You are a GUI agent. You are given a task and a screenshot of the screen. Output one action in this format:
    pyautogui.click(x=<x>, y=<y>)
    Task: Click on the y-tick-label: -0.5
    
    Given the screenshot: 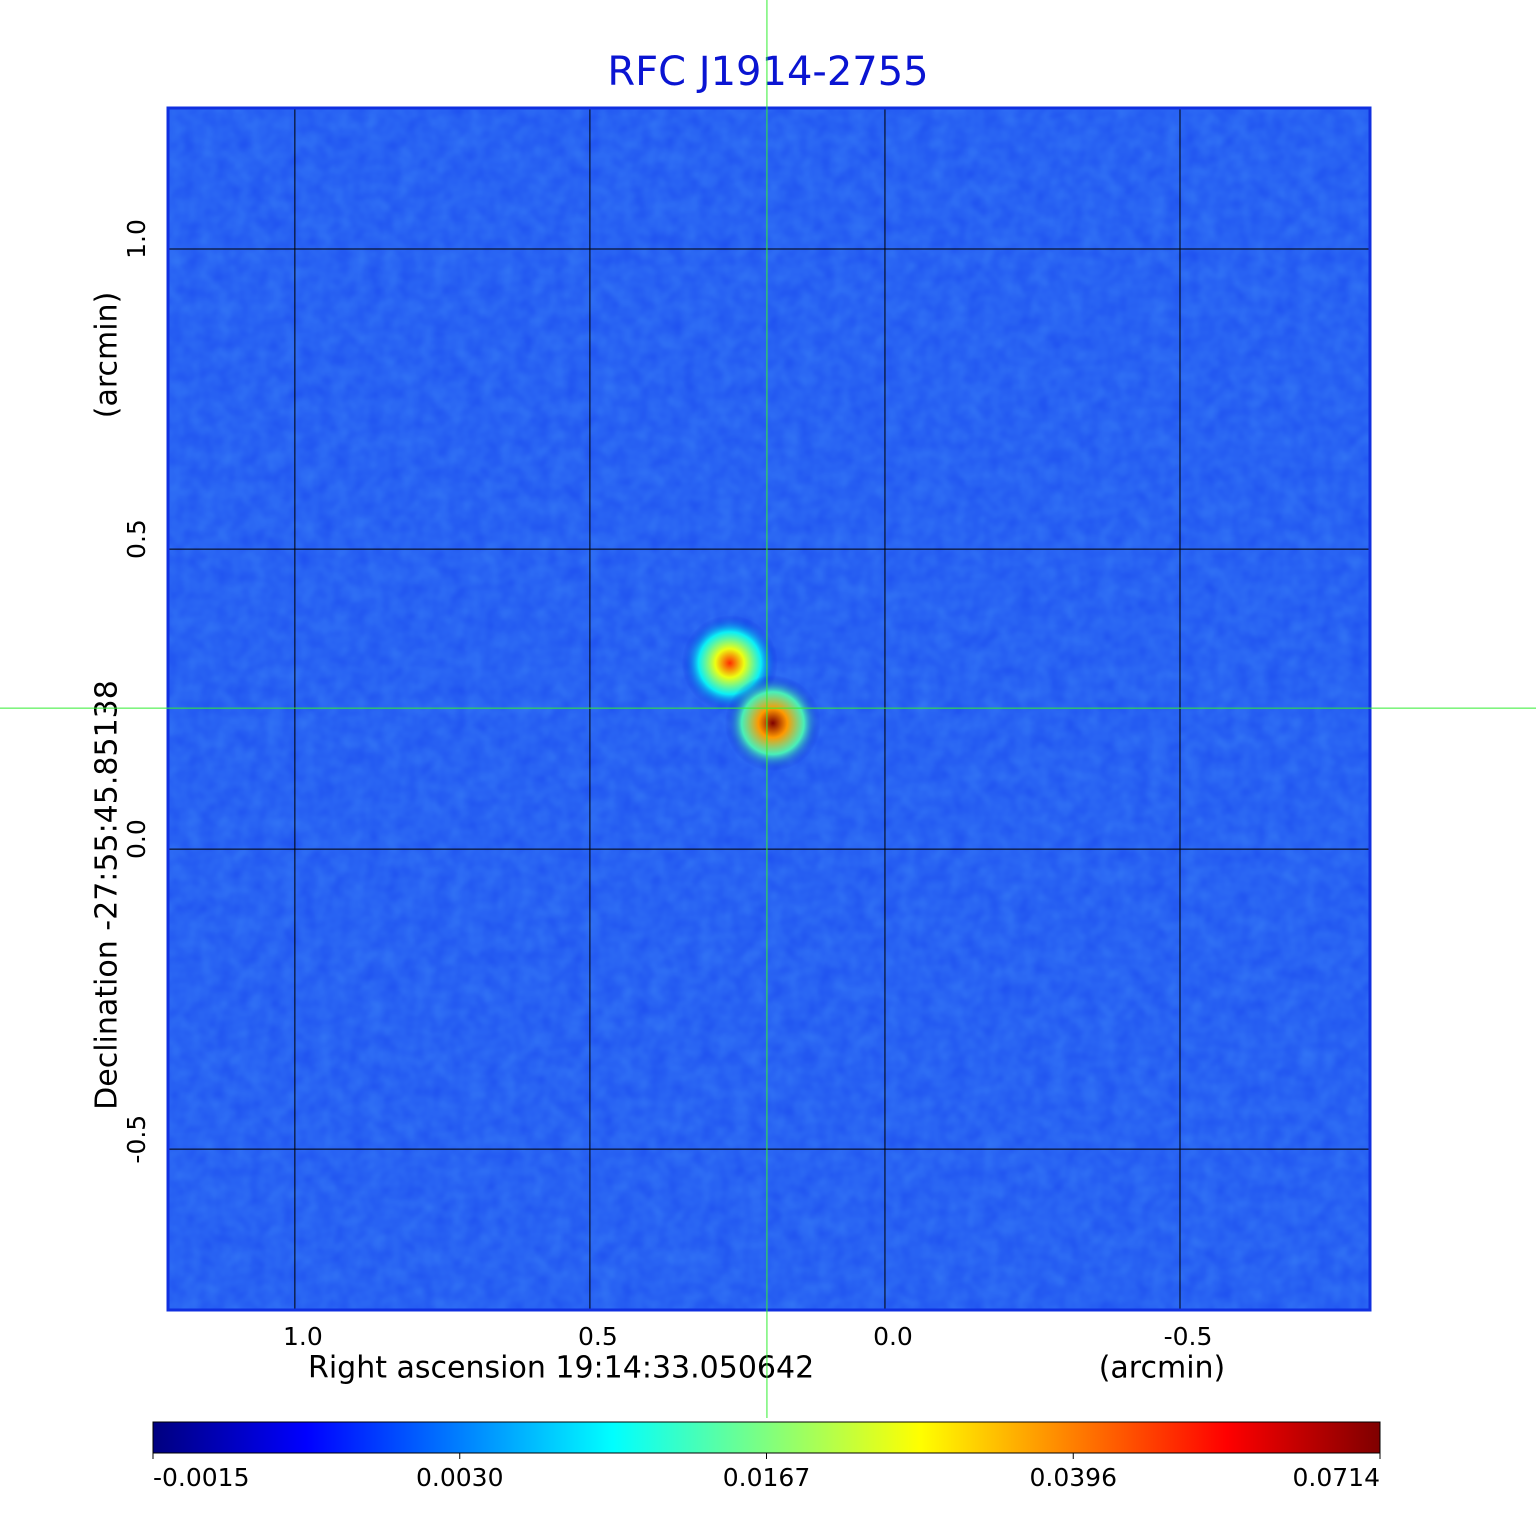 What is the action you would take?
    pyautogui.click(x=136, y=1139)
    